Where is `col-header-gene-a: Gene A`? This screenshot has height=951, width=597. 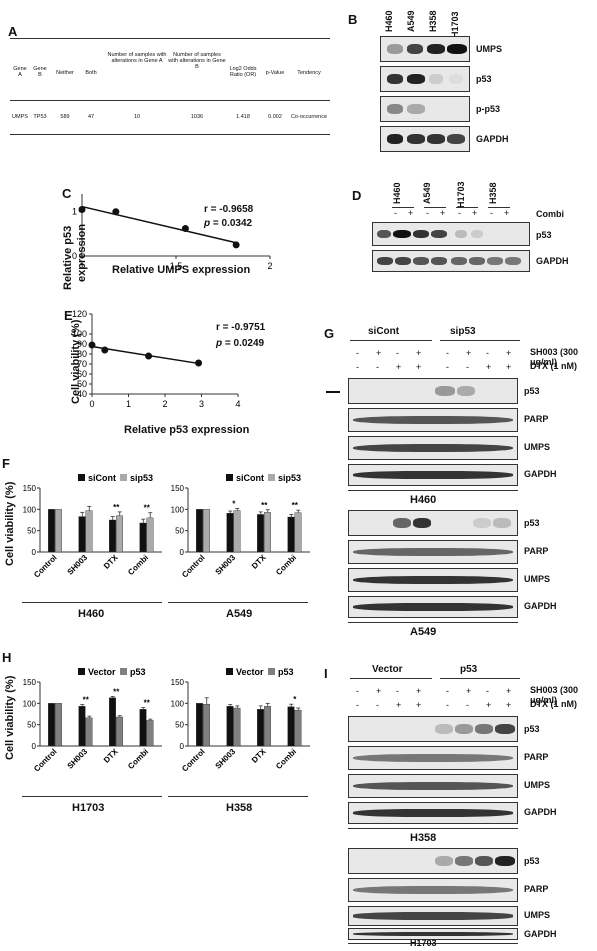
col-header-gene-a: Gene A is located at coordinates (20, 72).